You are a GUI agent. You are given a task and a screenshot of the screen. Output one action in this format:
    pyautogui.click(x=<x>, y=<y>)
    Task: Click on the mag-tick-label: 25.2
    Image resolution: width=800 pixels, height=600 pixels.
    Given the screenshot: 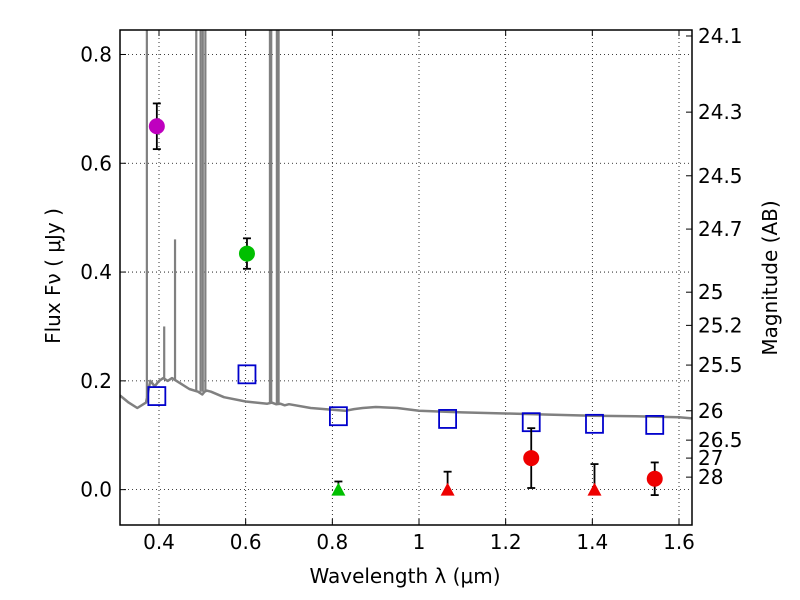 What is the action you would take?
    pyautogui.click(x=720, y=325)
    